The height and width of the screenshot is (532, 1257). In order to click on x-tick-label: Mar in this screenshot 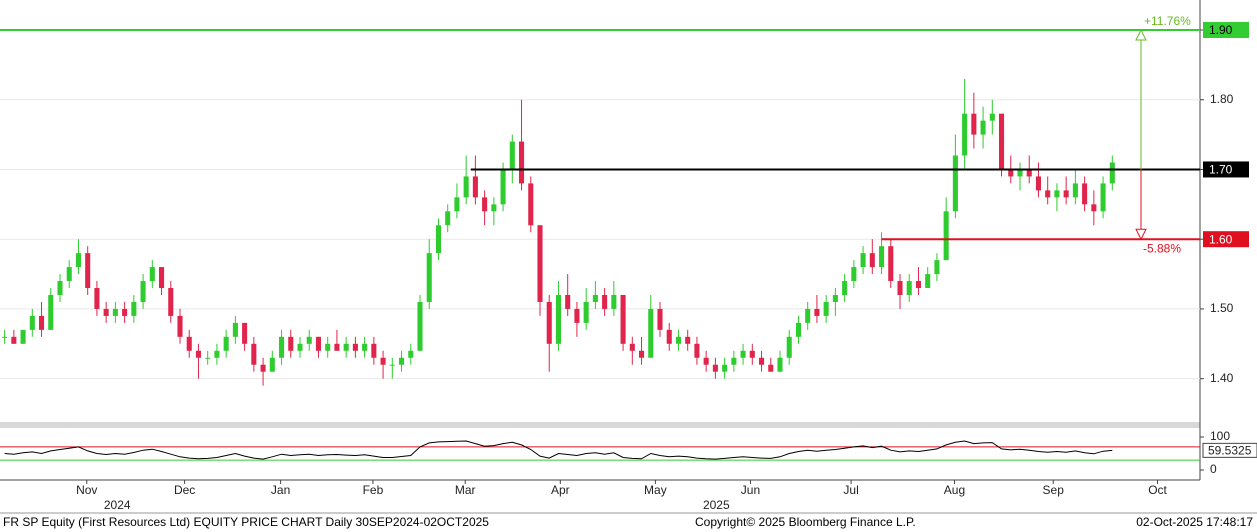, I will do `click(465, 490)`.